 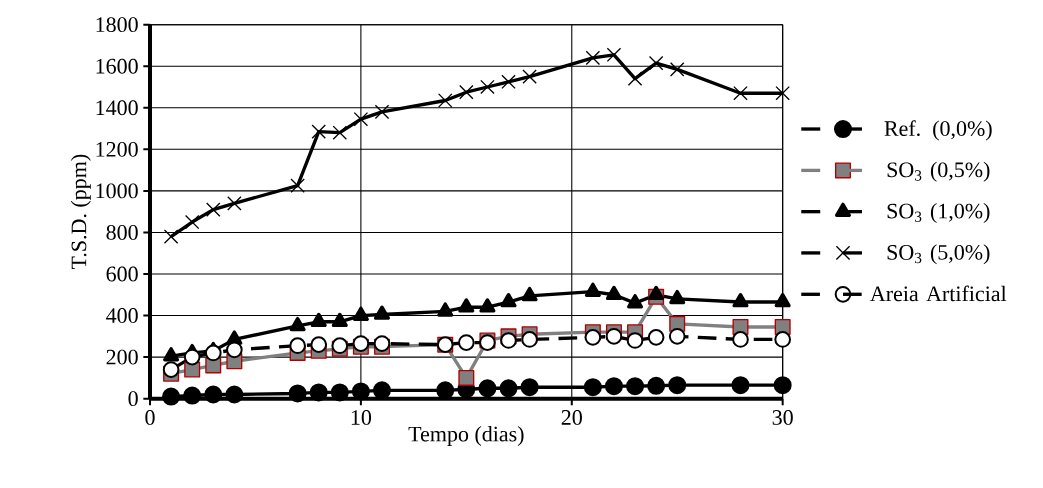 I want to click on x-tick-label: 10, so click(x=361, y=417).